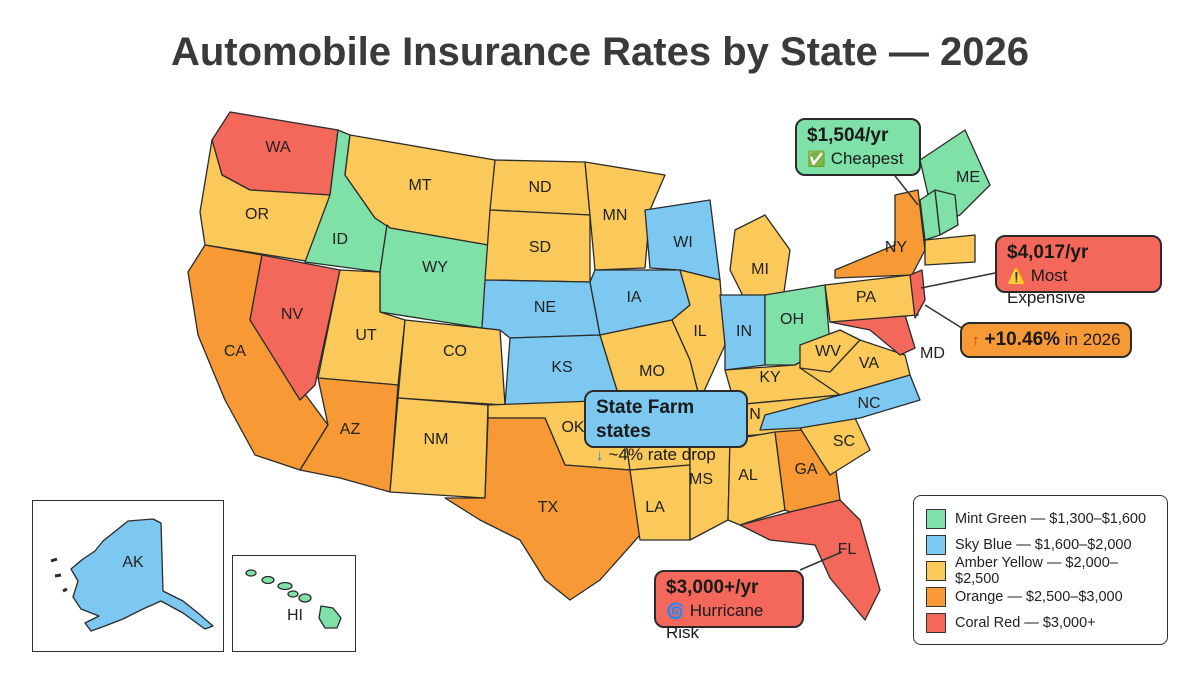 This screenshot has height=675, width=1200. I want to click on state-label-OH: OH, so click(792, 319).